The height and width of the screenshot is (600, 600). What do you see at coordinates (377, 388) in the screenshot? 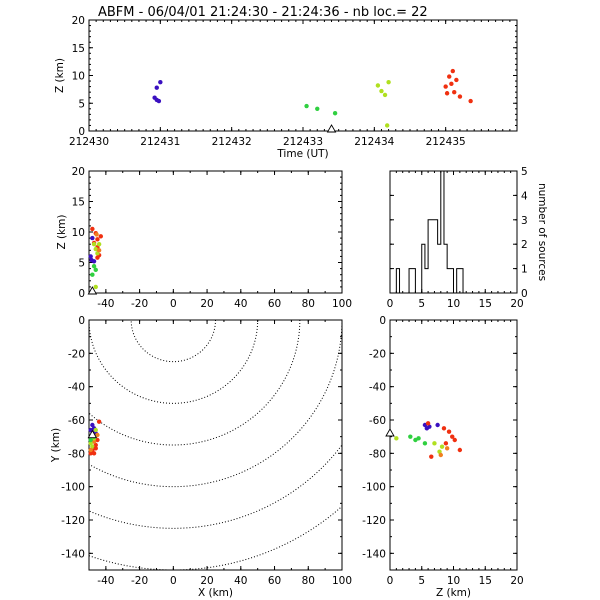
I see `y-tick-label: -40` at bounding box center [377, 388].